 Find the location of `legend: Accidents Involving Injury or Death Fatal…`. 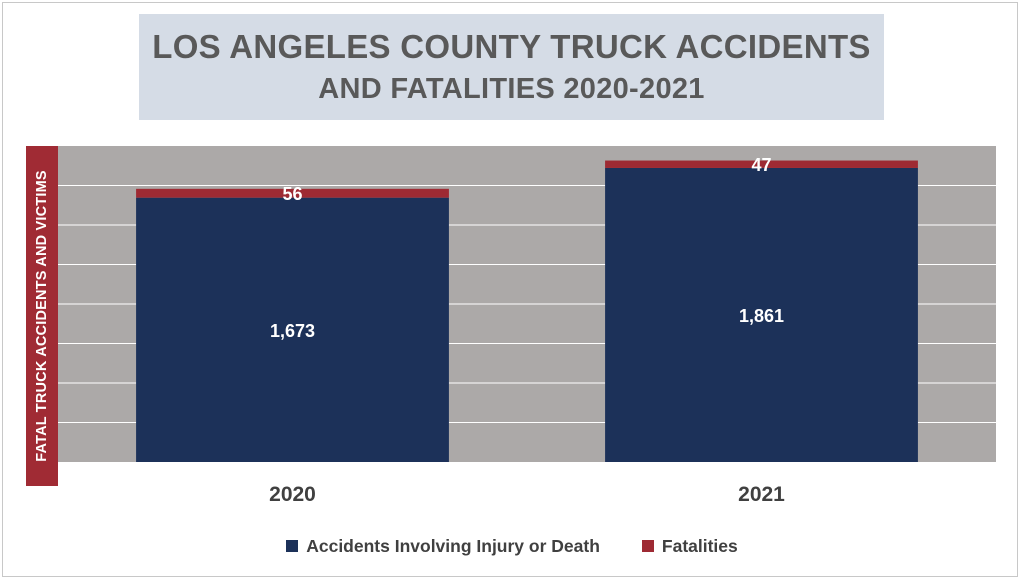

legend: Accidents Involving Injury or Death Fatal… is located at coordinates (512, 546).